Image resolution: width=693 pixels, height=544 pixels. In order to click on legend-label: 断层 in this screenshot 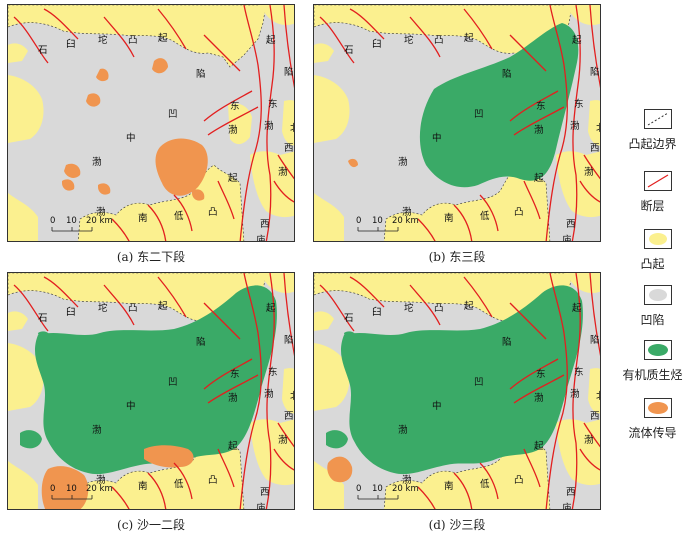, I will do `click(652, 206)`.